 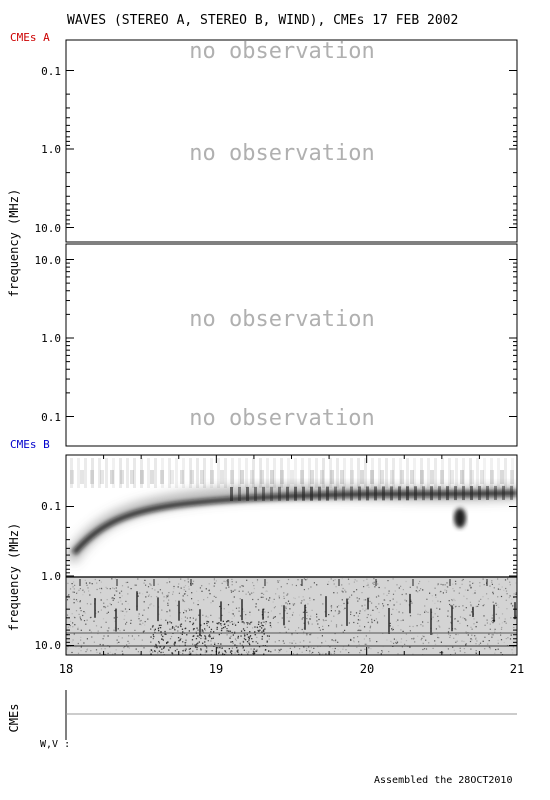 What do you see at coordinates (460, 518) in the screenshot?
I see `wind-intense-spot` at bounding box center [460, 518].